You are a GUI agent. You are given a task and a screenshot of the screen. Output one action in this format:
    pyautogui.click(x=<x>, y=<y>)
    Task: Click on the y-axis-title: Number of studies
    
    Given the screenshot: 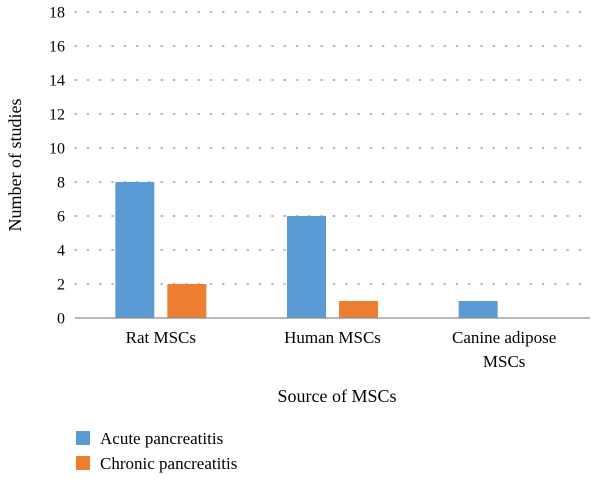 What is the action you would take?
    pyautogui.click(x=15, y=165)
    